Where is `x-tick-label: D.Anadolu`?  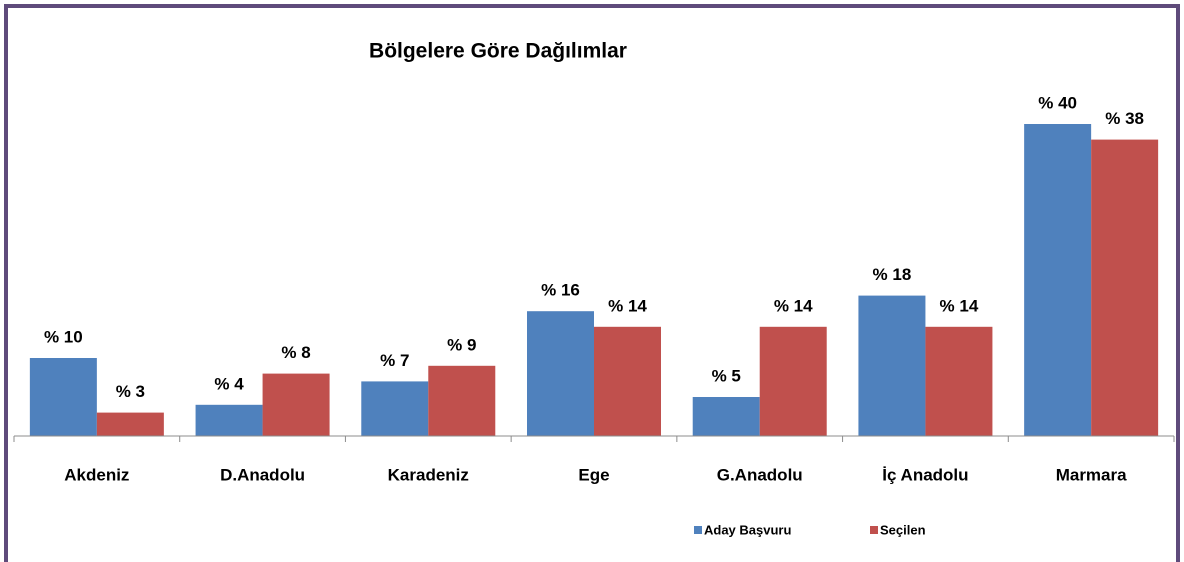 x-tick-label: D.Anadolu is located at coordinates (262, 474).